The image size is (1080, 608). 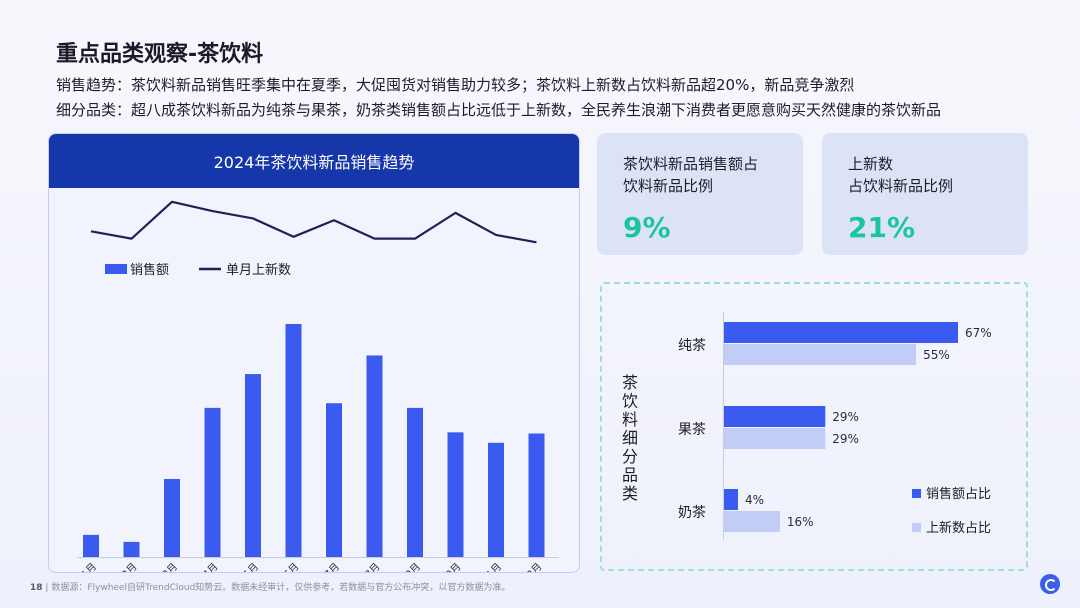 What do you see at coordinates (691, 164) in the screenshot?
I see `sales-share-label-line1: 茶饮料新品销售额占` at bounding box center [691, 164].